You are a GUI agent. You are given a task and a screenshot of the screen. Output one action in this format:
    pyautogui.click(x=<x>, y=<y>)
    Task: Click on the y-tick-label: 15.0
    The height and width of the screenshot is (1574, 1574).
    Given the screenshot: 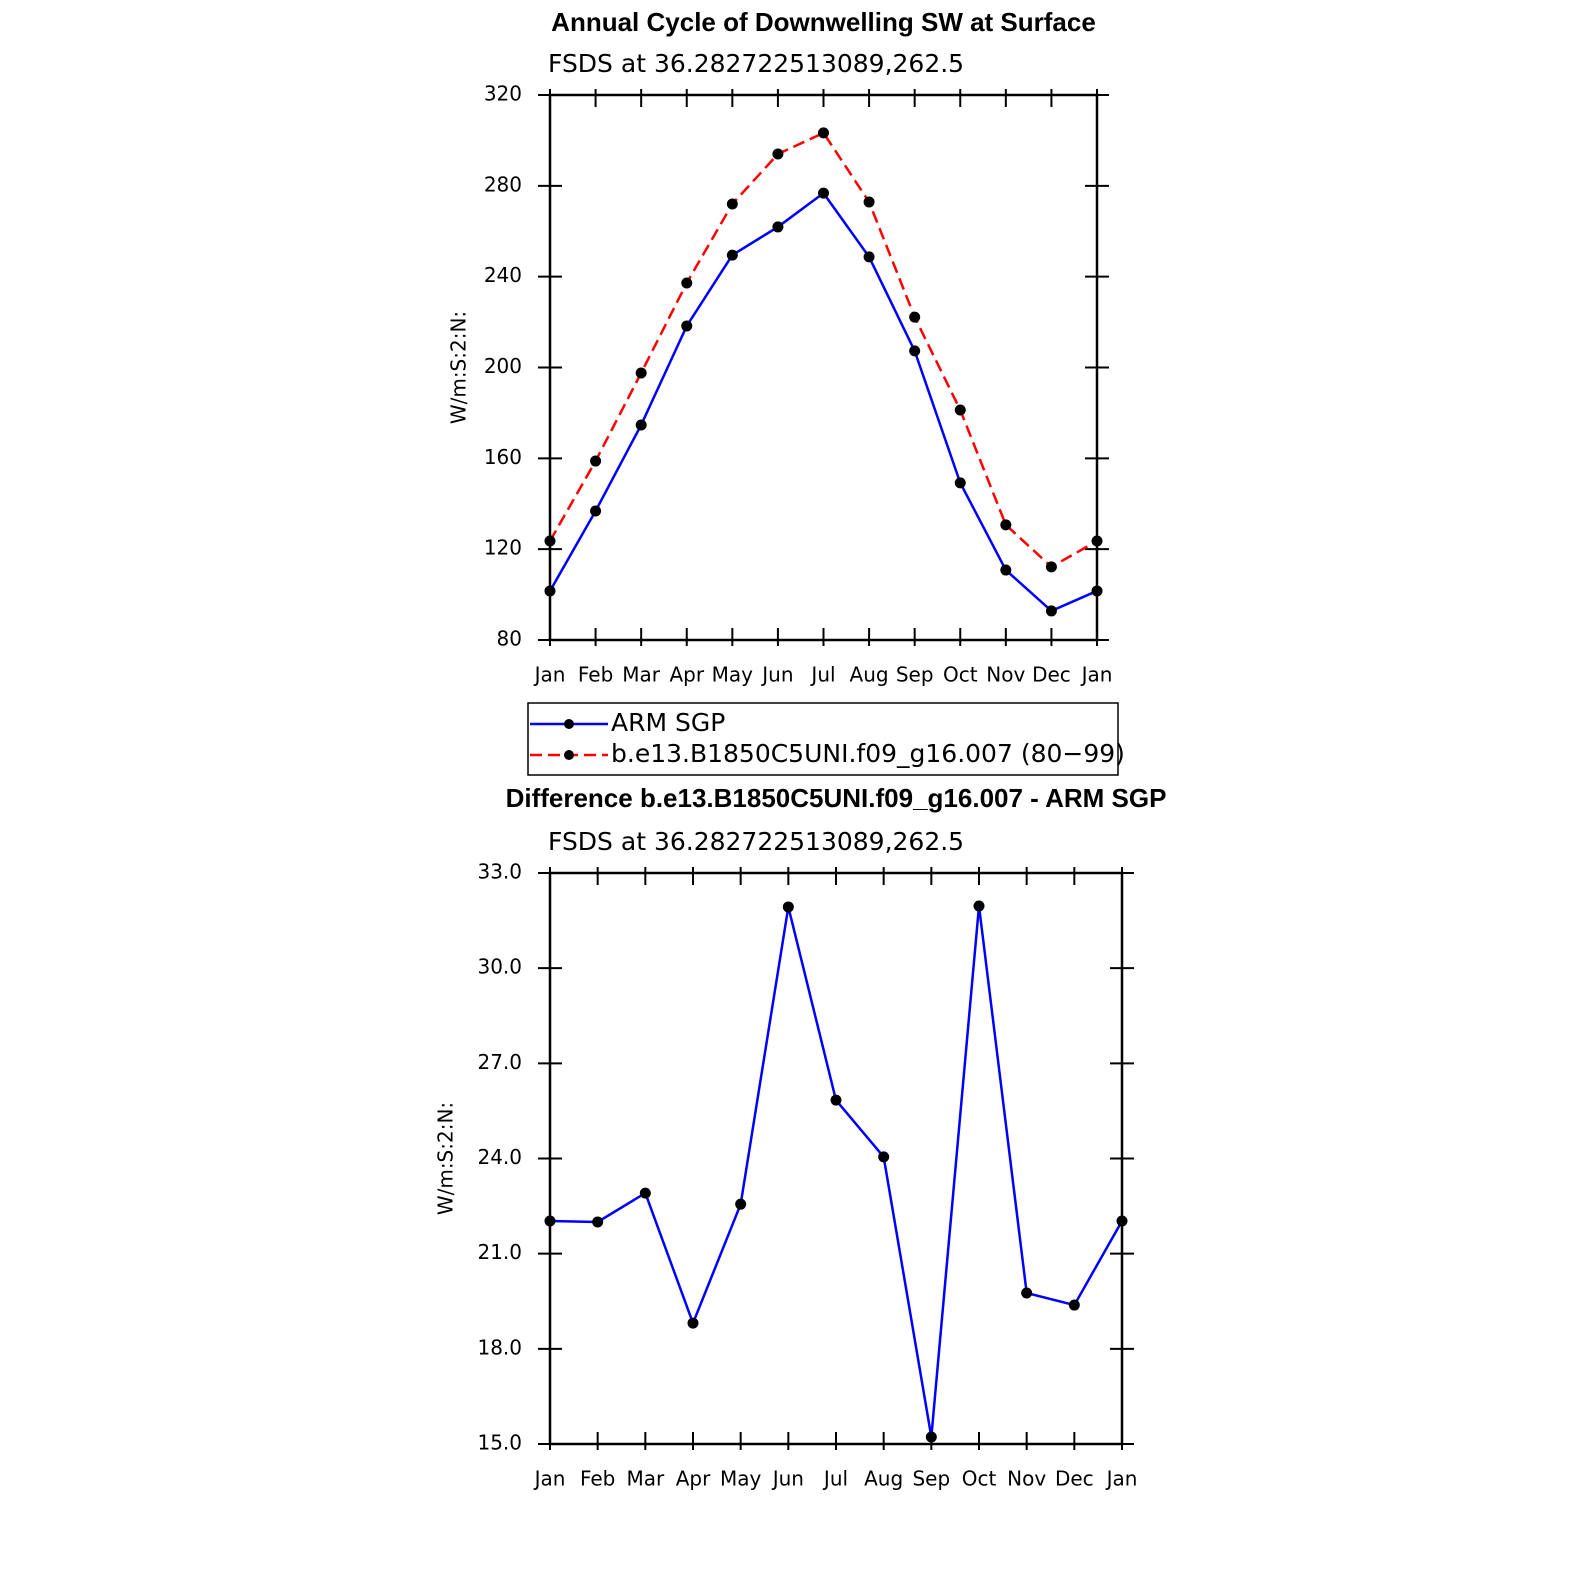 What is the action you would take?
    pyautogui.click(x=499, y=1443)
    